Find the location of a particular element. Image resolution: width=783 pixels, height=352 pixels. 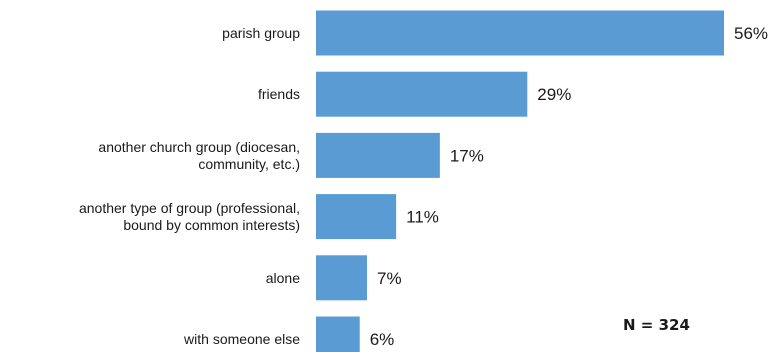

category-label-0-line-0: parish group is located at coordinates (261, 33).